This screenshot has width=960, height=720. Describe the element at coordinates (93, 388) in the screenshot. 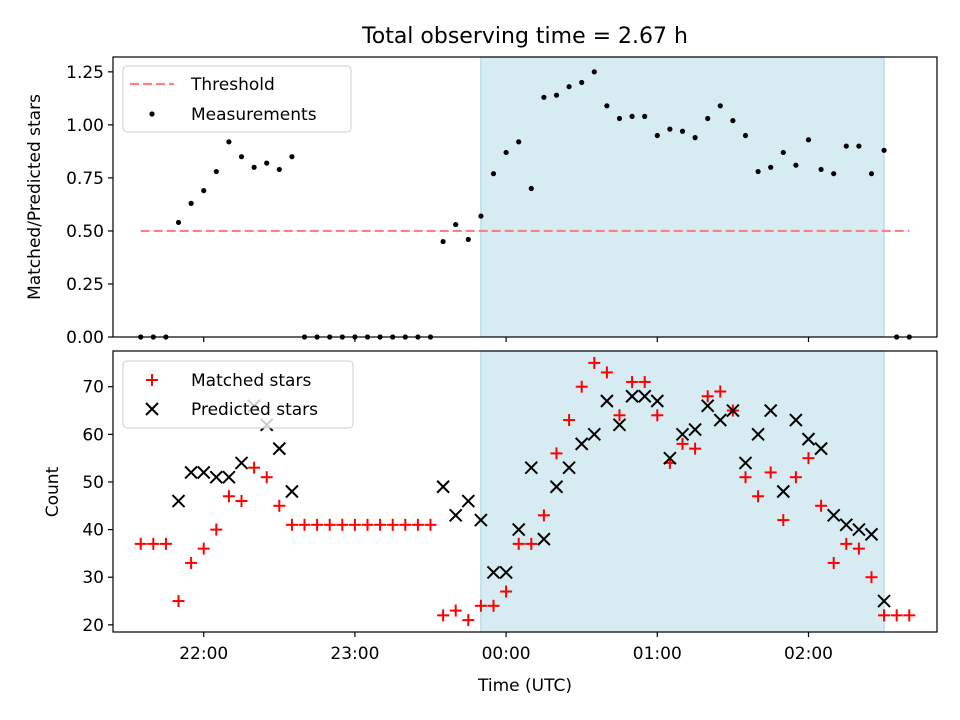

I see `bottom-y-tick-label: 70` at that location.